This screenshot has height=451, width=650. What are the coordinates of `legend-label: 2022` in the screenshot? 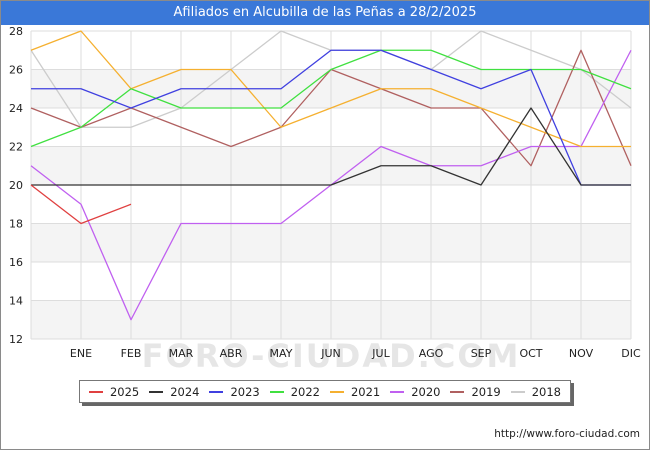 It's located at (305, 391).